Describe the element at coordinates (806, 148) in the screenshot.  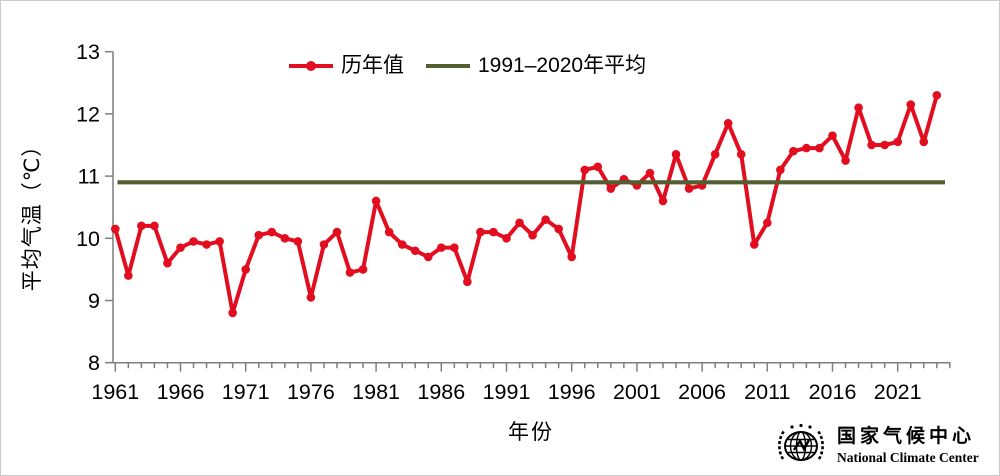
I see `data-point-2014` at that location.